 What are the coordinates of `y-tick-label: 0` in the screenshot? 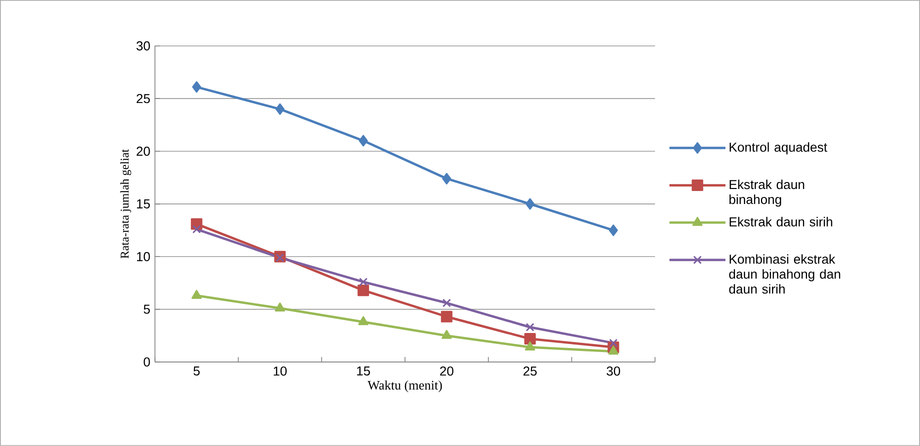 It's located at (147, 362).